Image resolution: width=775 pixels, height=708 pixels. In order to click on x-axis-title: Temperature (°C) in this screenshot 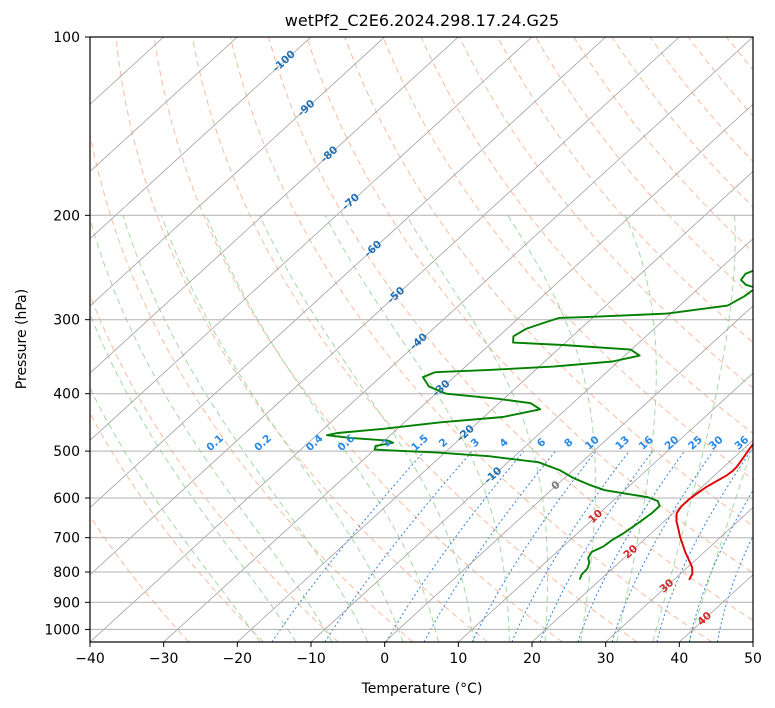, I will do `click(422, 689)`.